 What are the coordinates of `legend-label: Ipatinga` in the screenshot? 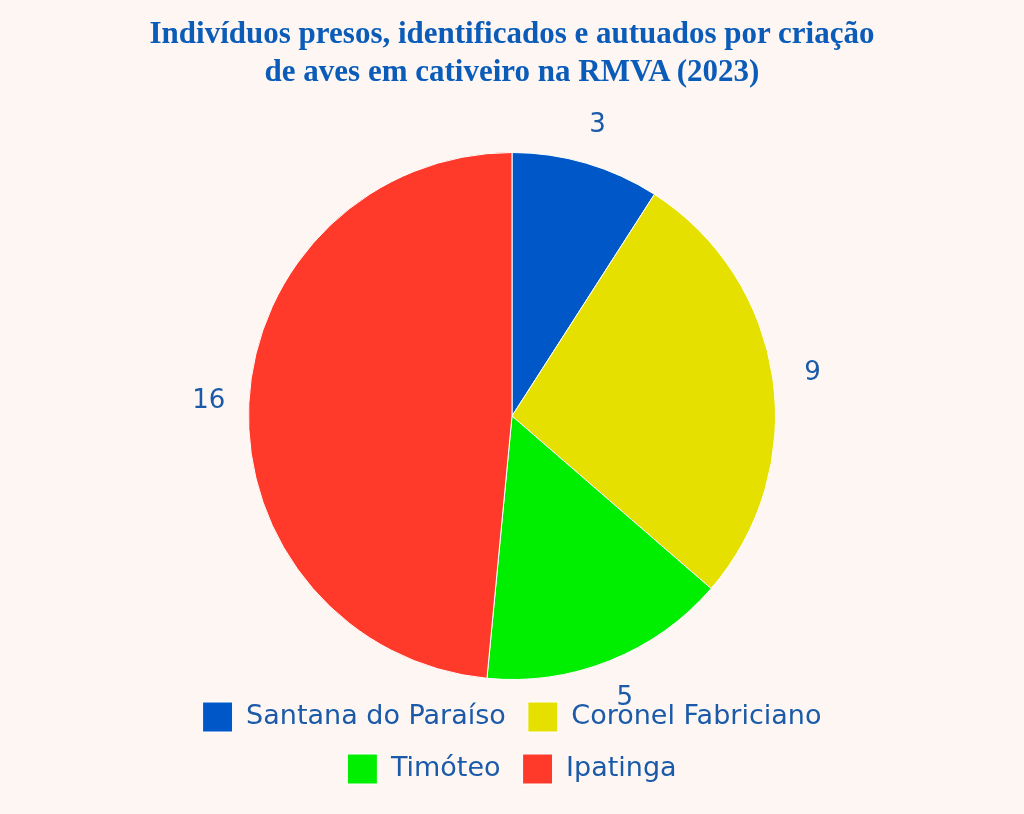 It's located at (621, 767).